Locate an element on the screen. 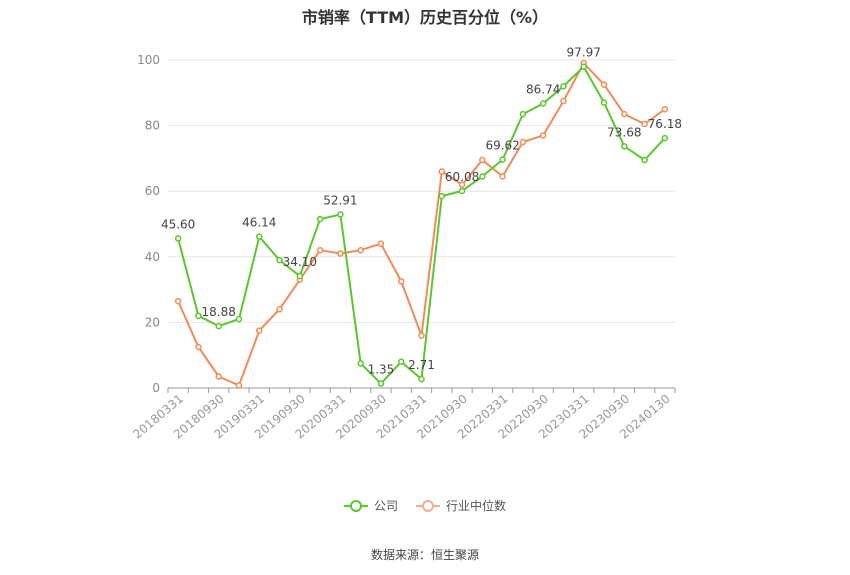 Image resolution: width=850 pixels, height=575 pixels. legend-item-industry-median: 行业中位数 is located at coordinates (461, 505).